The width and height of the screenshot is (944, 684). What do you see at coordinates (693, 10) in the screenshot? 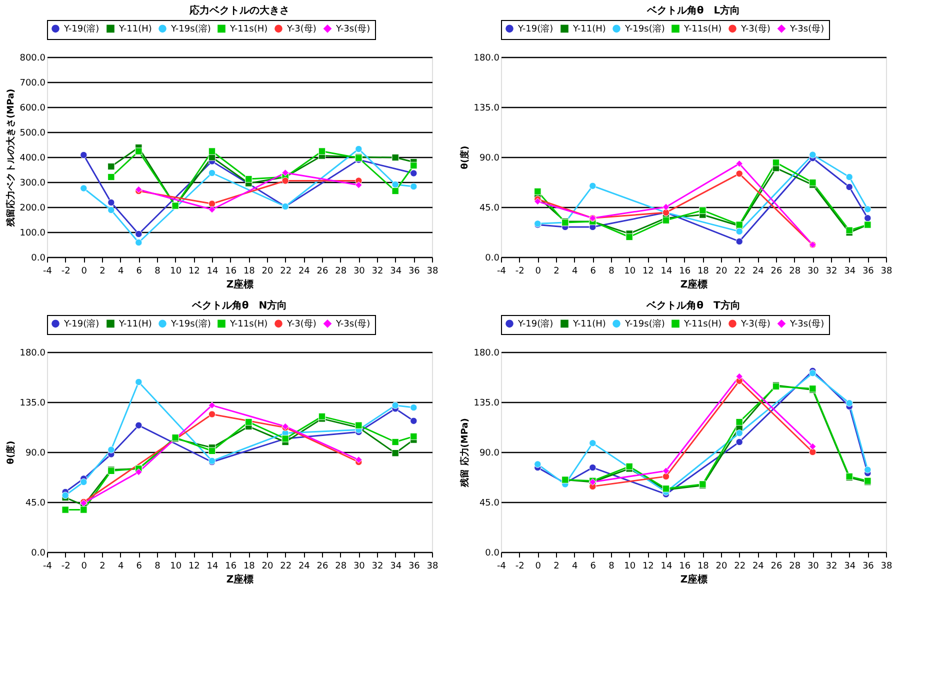
I see `chart-title: ベクトル角θ L方向` at bounding box center [693, 10].